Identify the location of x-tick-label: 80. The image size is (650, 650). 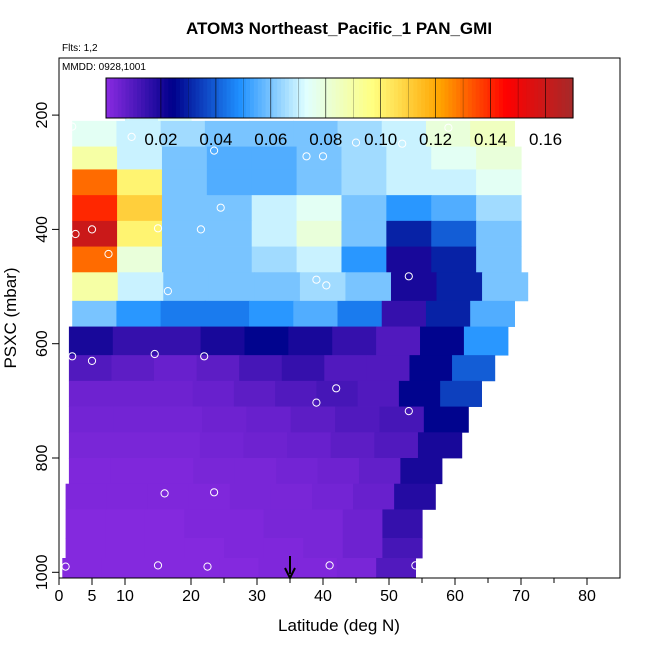
(587, 596).